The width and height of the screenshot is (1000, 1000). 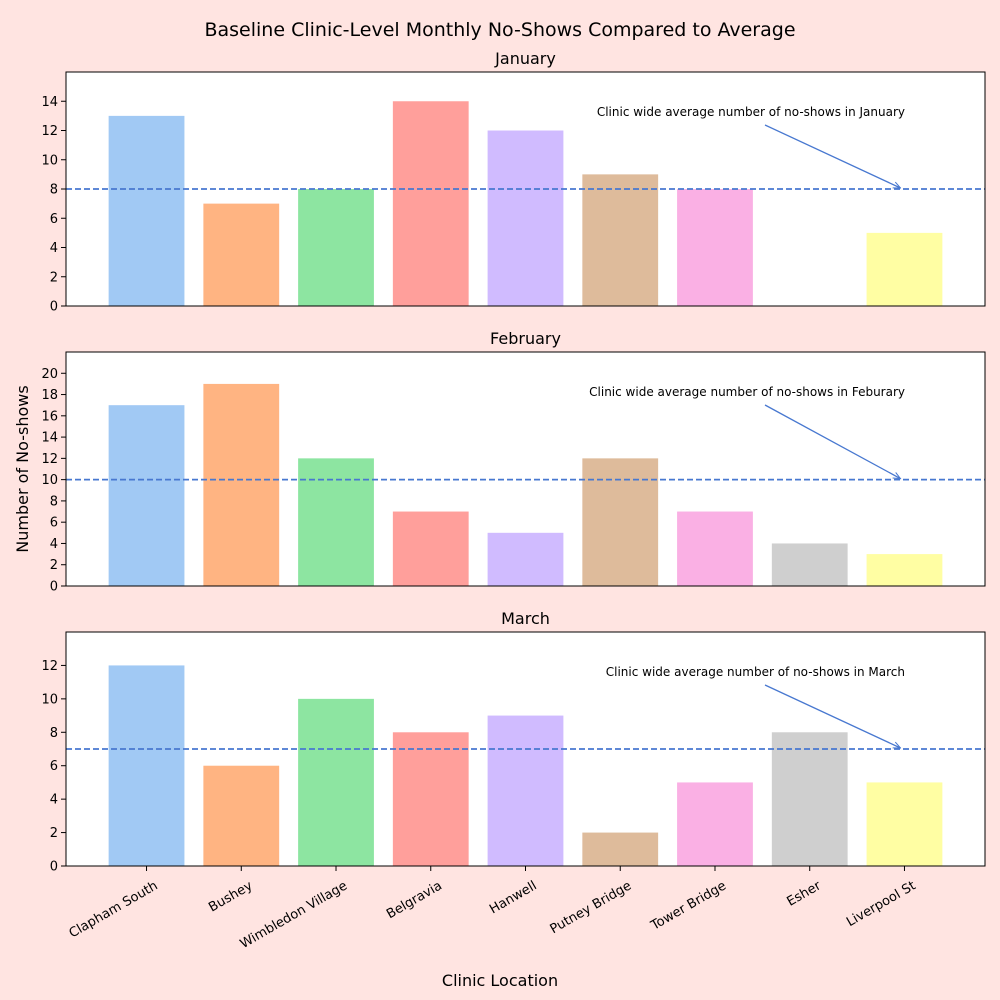 What do you see at coordinates (294, 914) in the screenshot?
I see `x-tick-label: Wimbledon Village` at bounding box center [294, 914].